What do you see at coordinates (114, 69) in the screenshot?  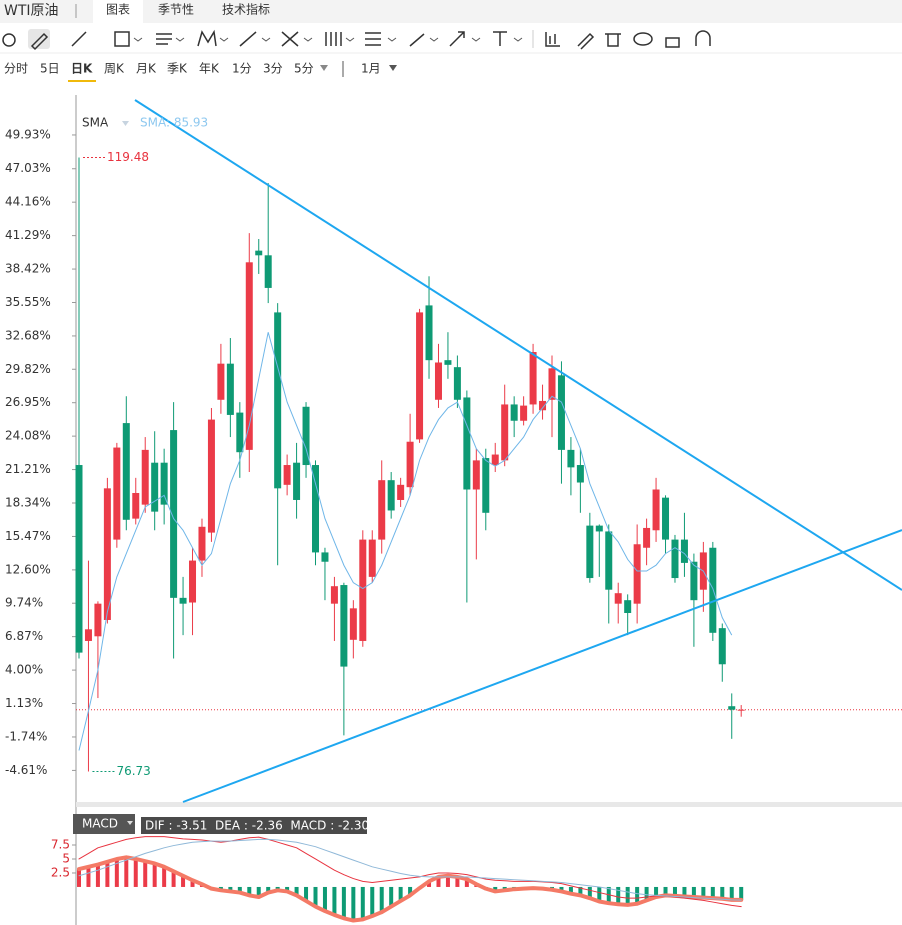 I see `period: 周K` at bounding box center [114, 69].